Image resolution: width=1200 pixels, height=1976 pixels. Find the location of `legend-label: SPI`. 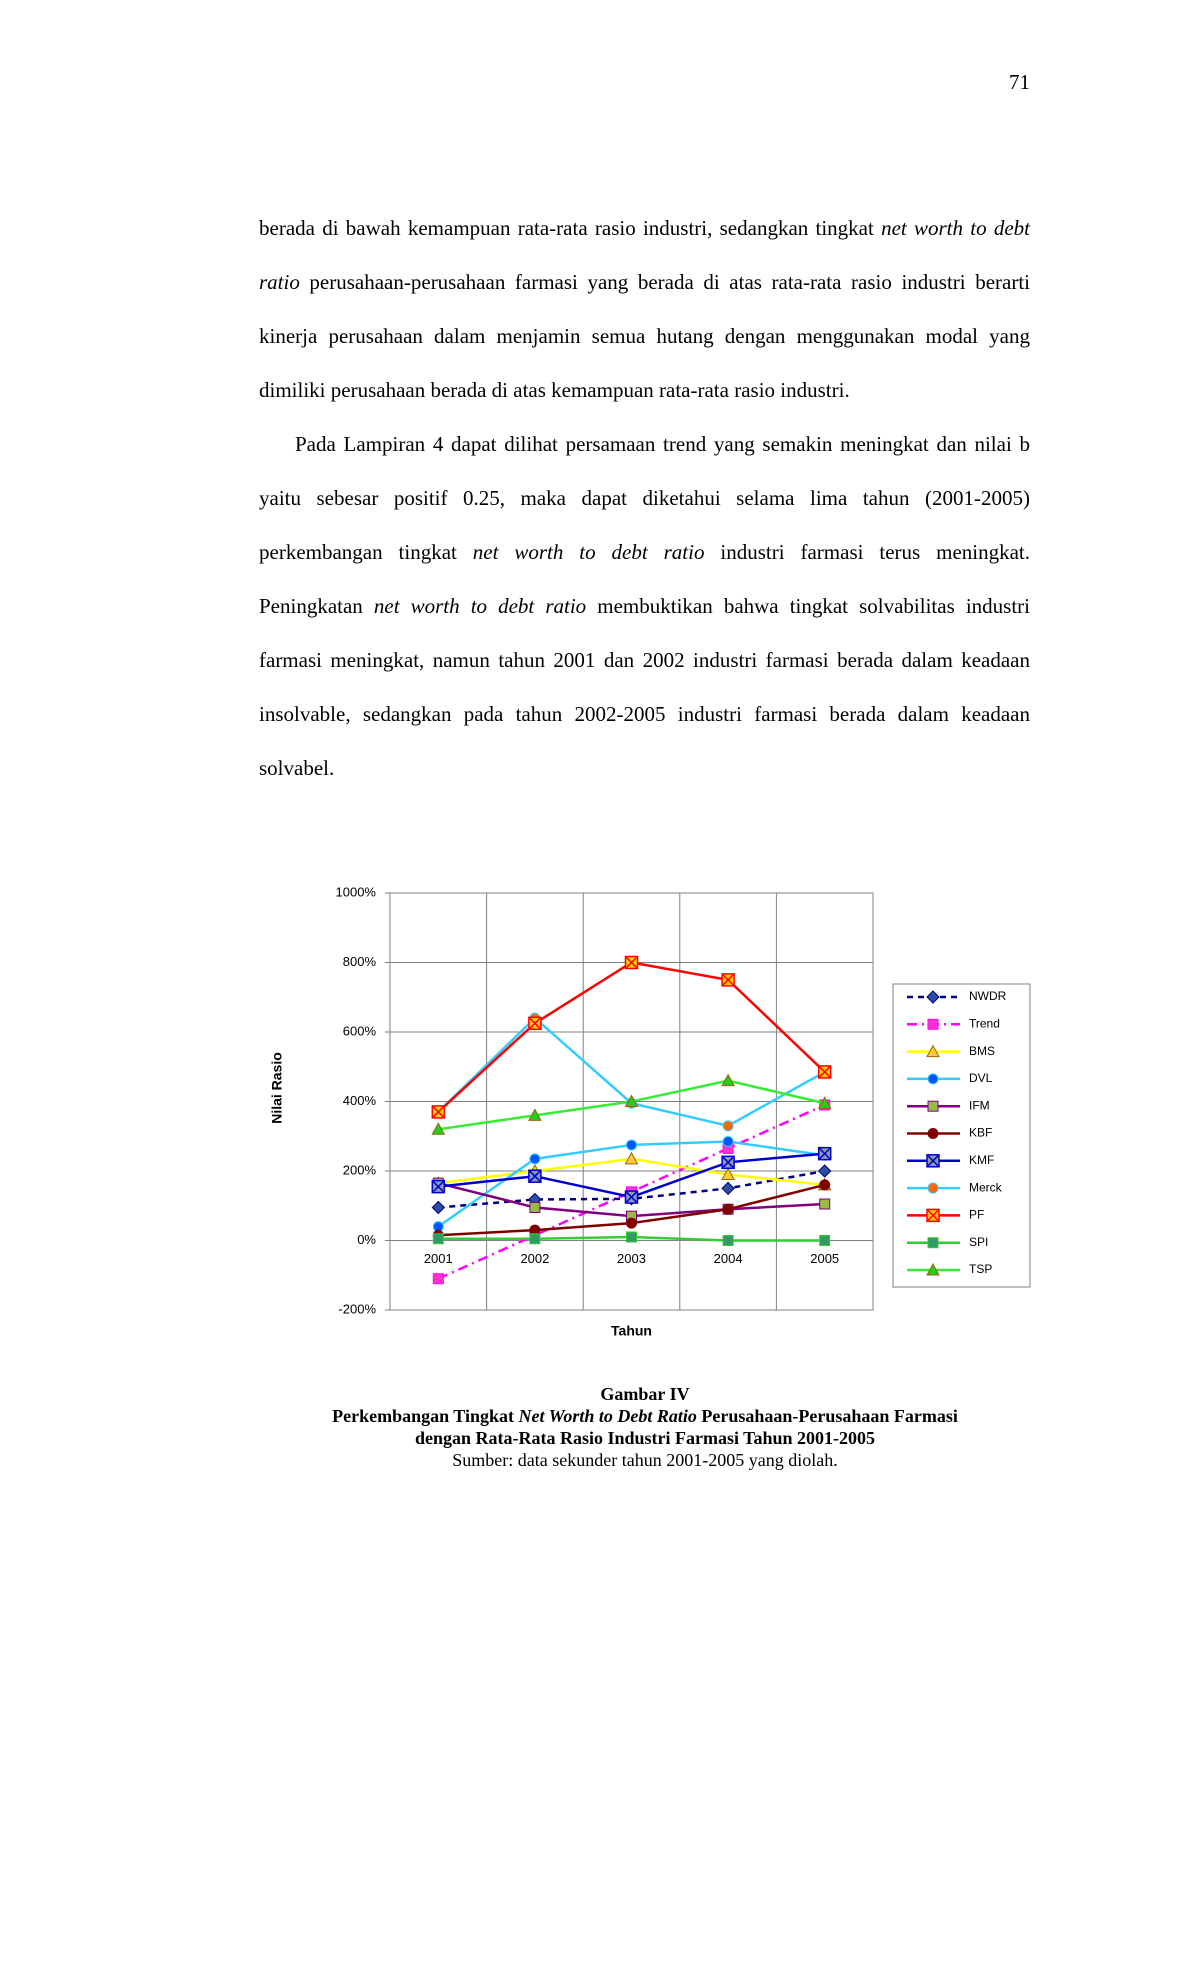

legend-label: SPI is located at coordinates (978, 1242).